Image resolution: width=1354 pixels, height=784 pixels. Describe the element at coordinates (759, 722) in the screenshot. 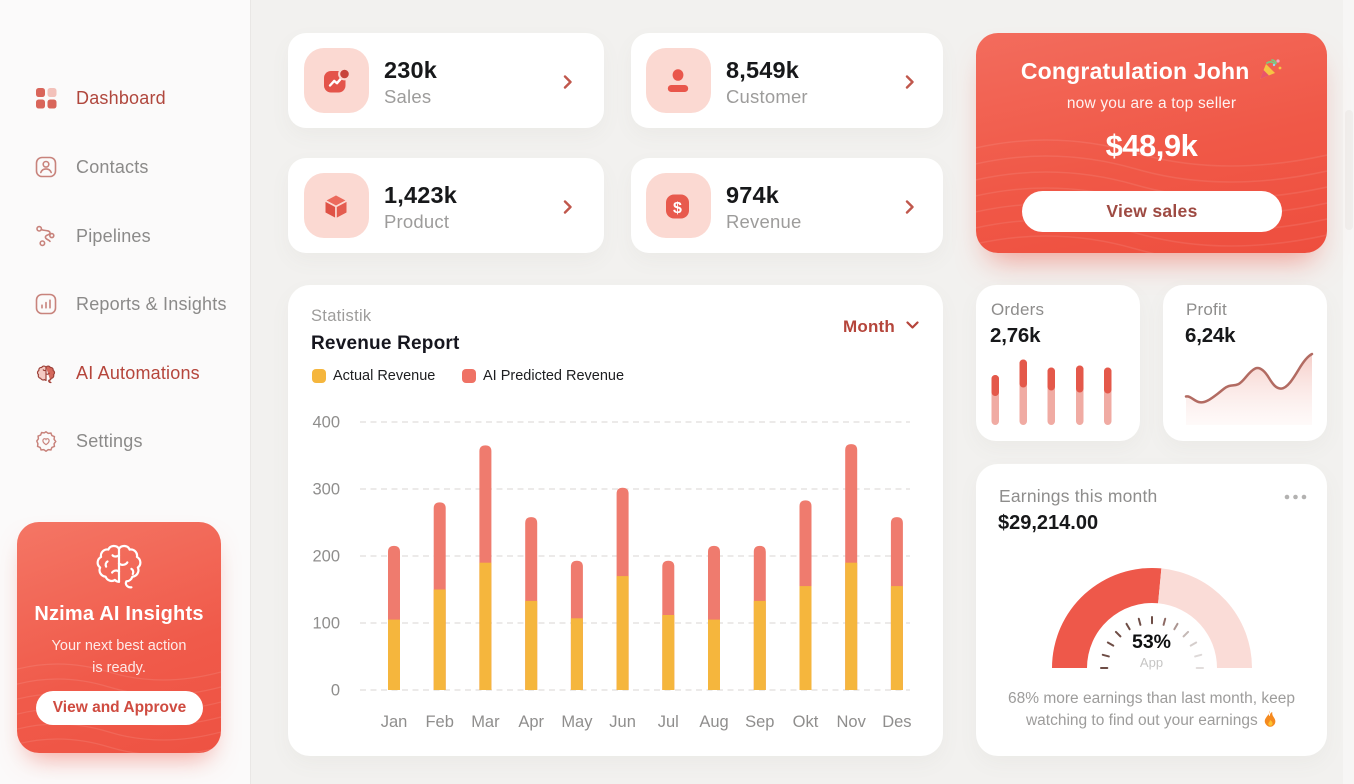

I see `svg-text: Sep` at that location.